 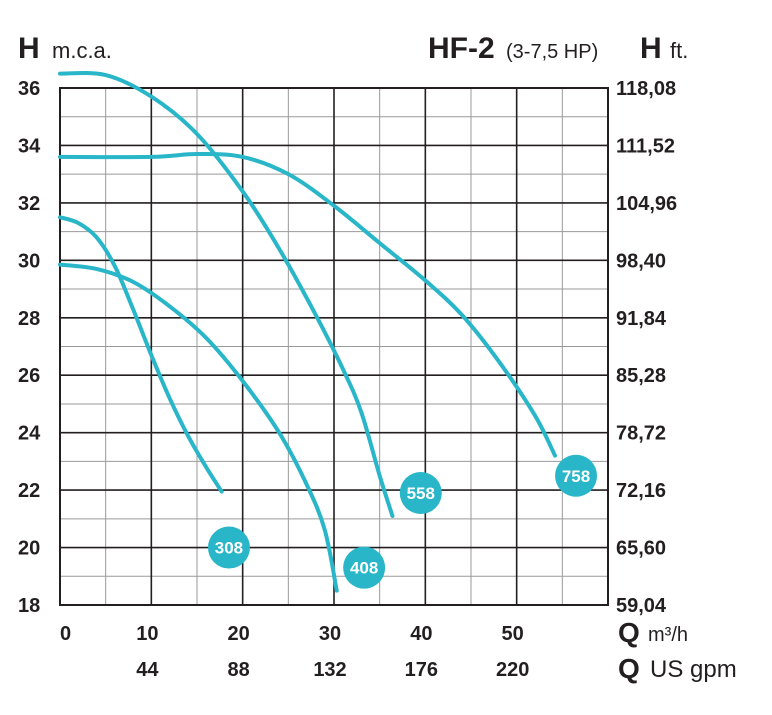 I want to click on y2-tick-label: 98,40, so click(x=641, y=261).